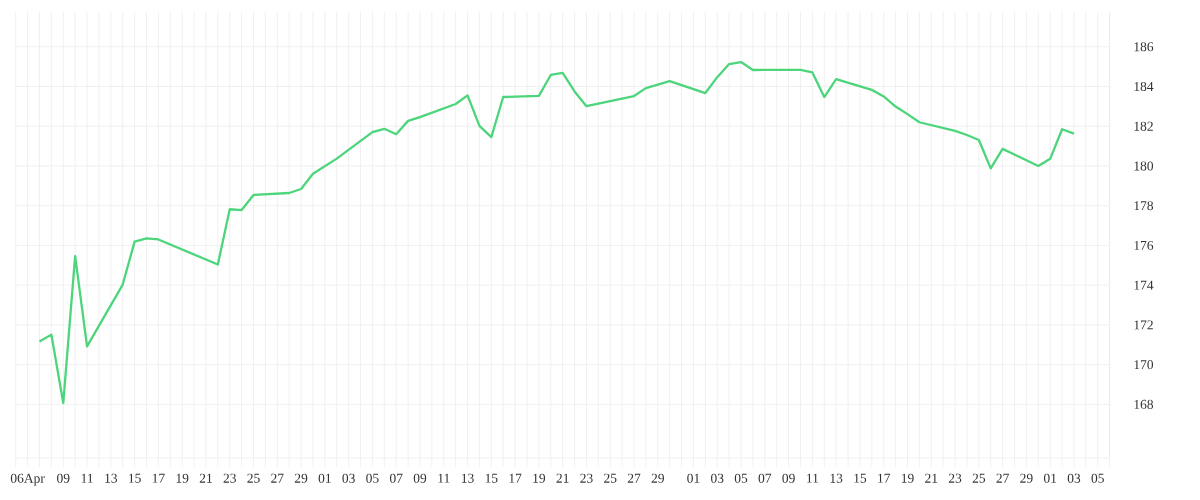  Describe the element at coordinates (1144, 245) in the screenshot. I see `y-tick-label: 176` at that location.